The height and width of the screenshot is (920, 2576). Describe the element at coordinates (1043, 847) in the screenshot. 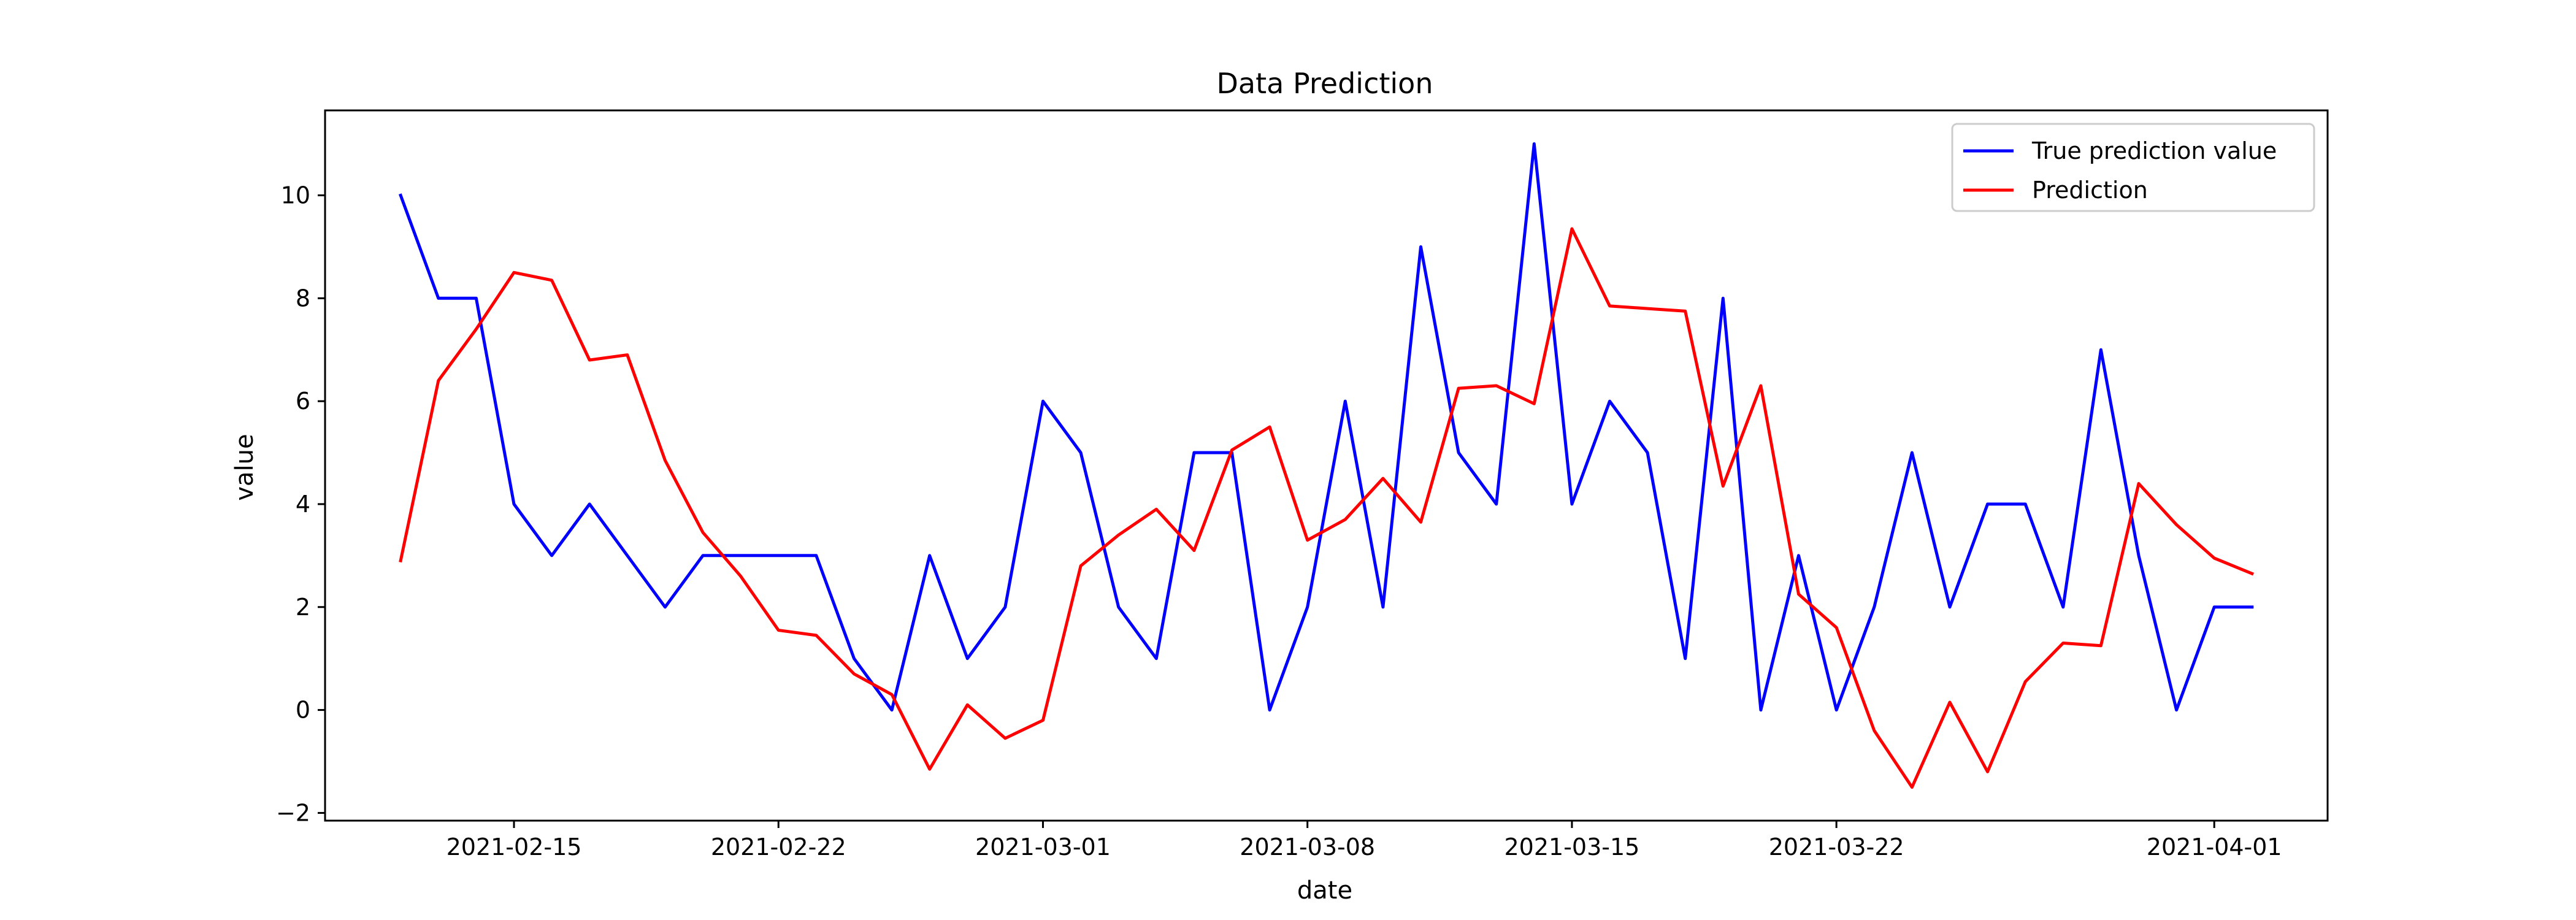

I see `x-tick-label: 2021-03-01` at that location.